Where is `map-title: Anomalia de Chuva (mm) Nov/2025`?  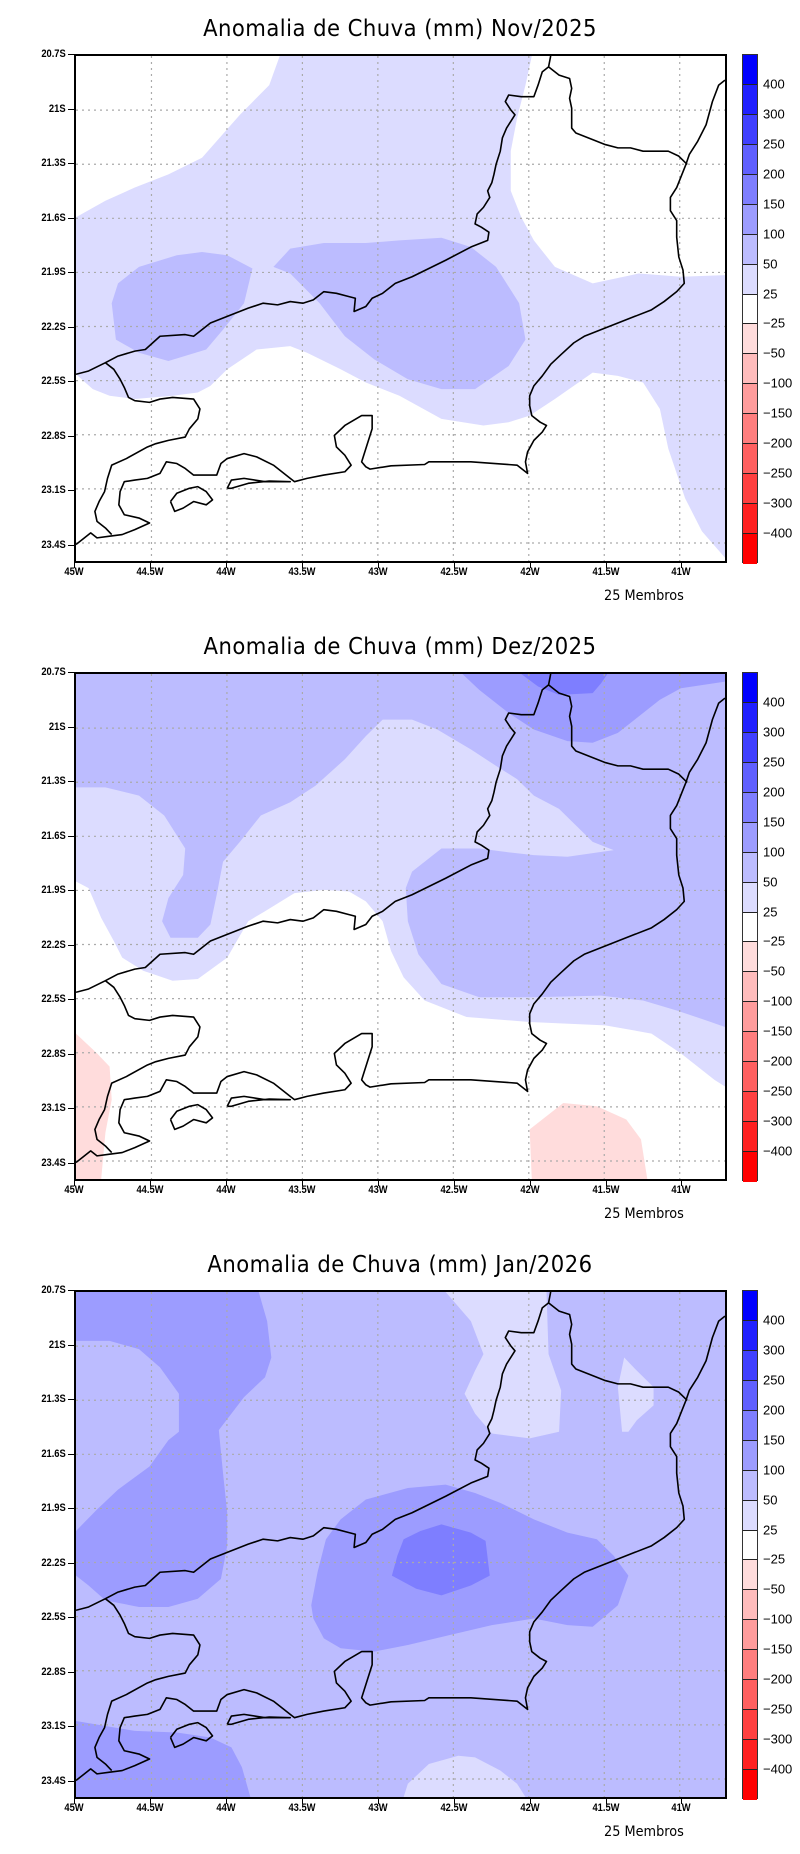 map-title: Anomalia de Chuva (mm) Nov/2025 is located at coordinates (400, 29).